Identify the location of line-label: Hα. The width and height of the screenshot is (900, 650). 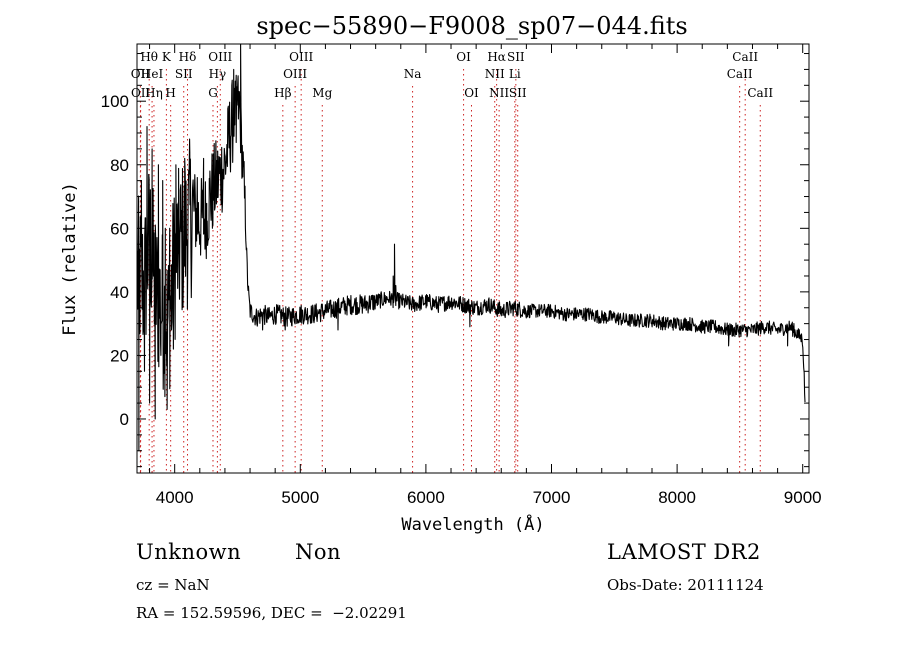
(496, 57).